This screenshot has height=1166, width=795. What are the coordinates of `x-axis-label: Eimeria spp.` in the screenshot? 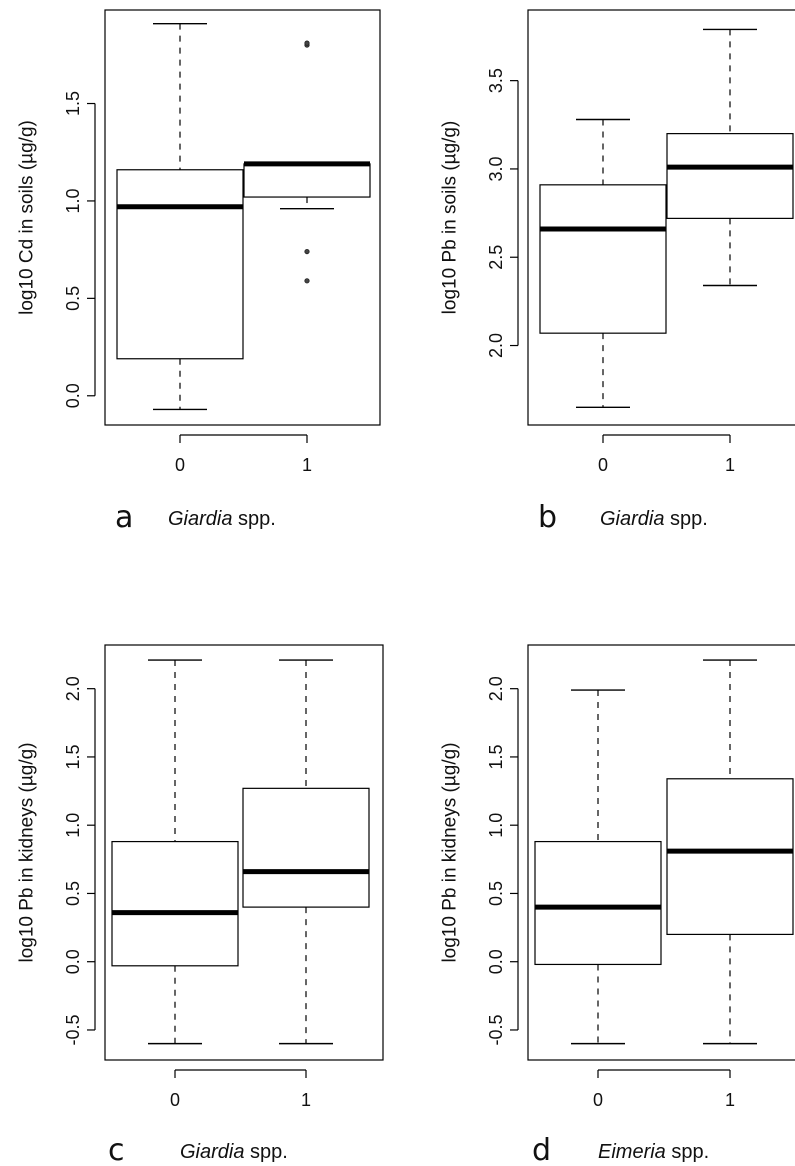 It's located at (653, 1152).